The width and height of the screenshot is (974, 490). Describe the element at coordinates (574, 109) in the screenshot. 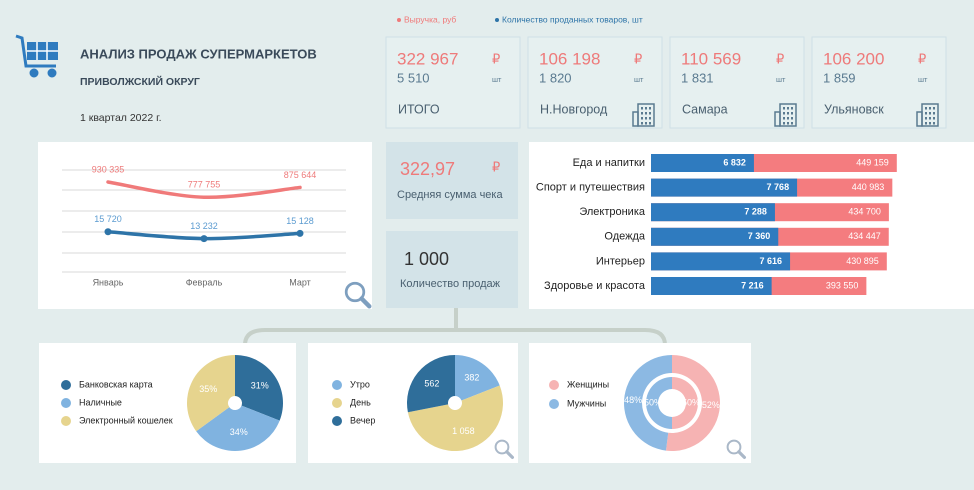

I see `kpi-name: Н.Новгород` at that location.